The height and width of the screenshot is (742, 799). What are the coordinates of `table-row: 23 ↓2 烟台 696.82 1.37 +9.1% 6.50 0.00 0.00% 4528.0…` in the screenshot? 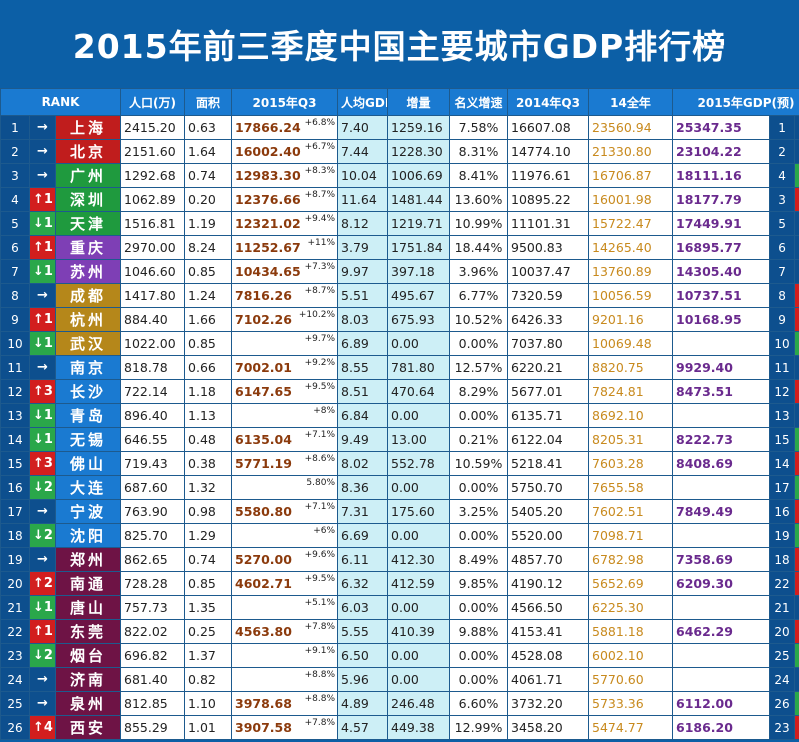 It's located at (399, 655).